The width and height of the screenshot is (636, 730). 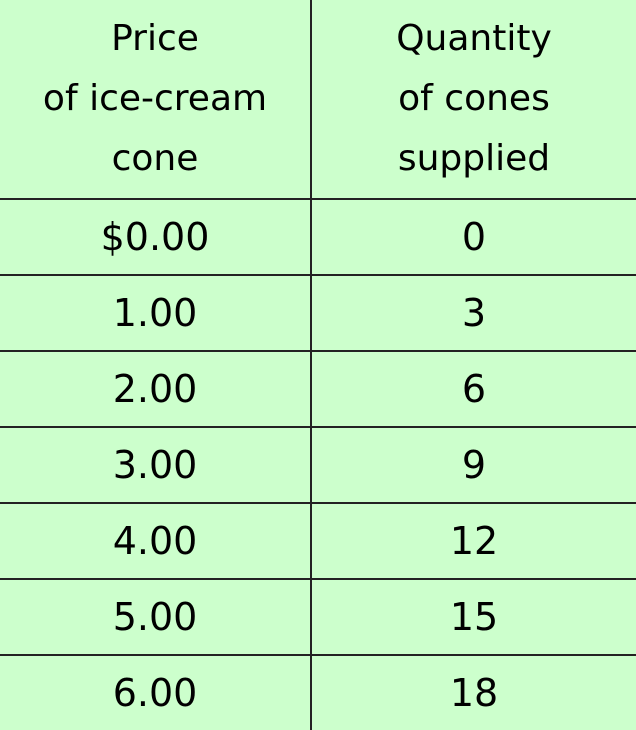 I want to click on quantity-cell: 9, so click(x=474, y=465).